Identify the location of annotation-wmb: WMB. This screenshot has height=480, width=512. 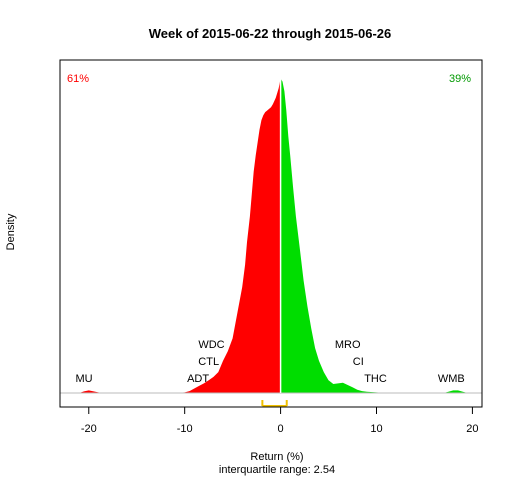
(451, 379).